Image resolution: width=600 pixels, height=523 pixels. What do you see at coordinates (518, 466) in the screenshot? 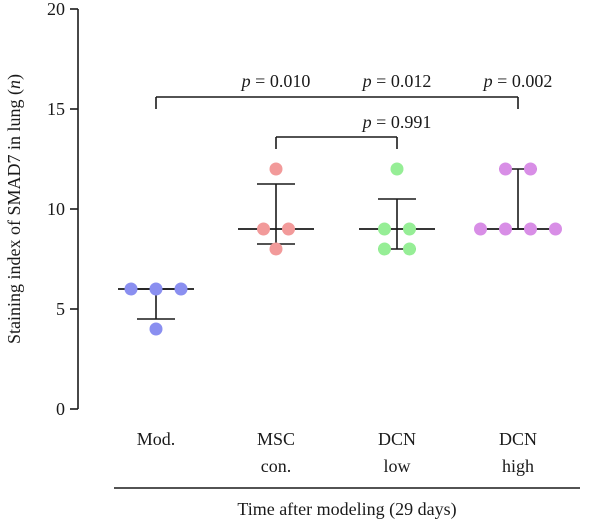
I see `x-category-label: high` at bounding box center [518, 466].